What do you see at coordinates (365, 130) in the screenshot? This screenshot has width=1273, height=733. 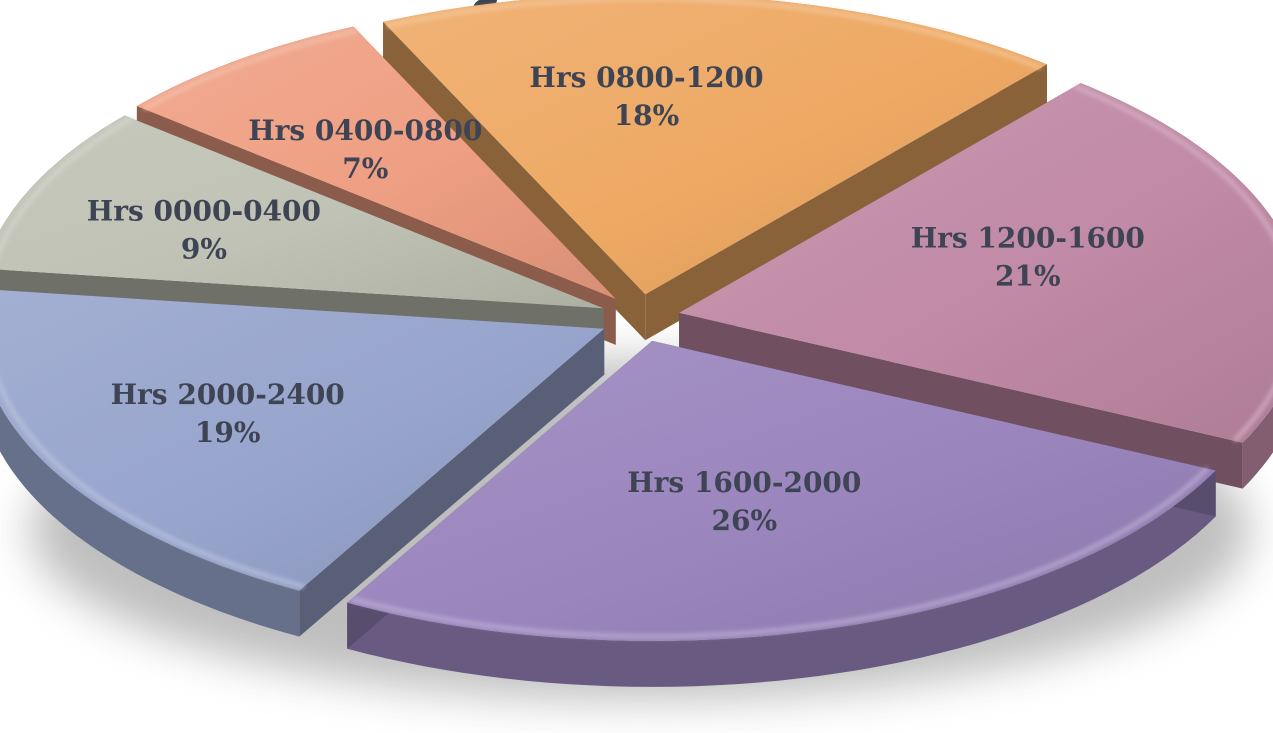 I see `slice-label-0400-0800: Hrs 0400-0800` at bounding box center [365, 130].